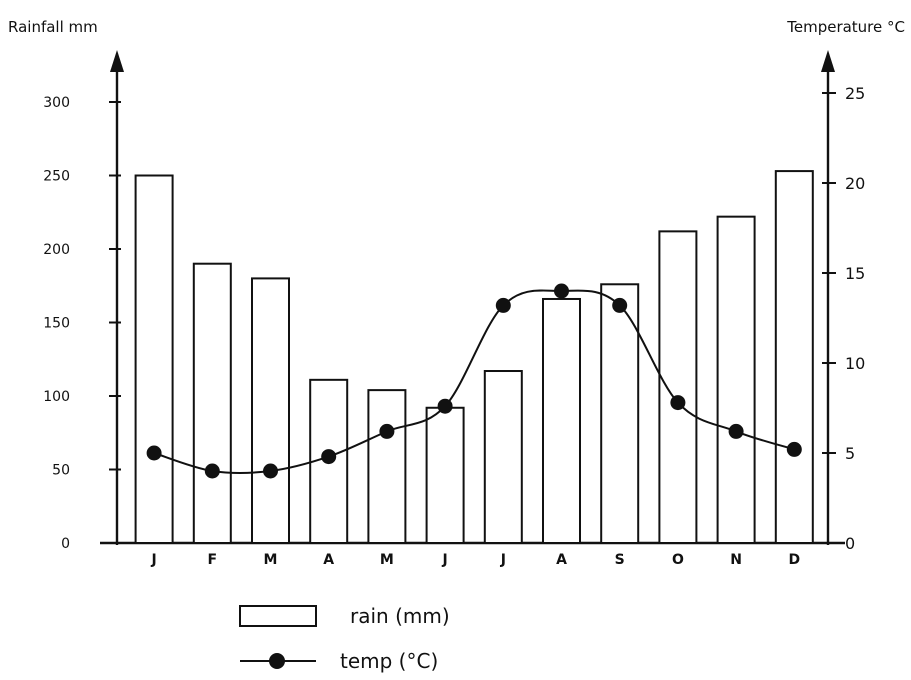  What do you see at coordinates (456, 27) in the screenshot?
I see `axis-labels: Rainfall mm Temperature °C` at bounding box center [456, 27].